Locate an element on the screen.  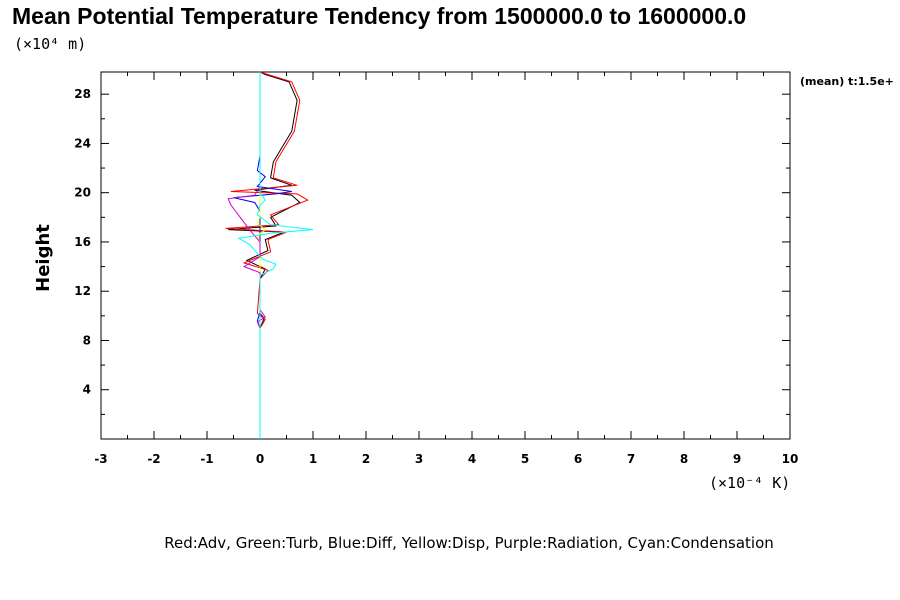
x-tick-label: 10 is located at coordinates (790, 459).